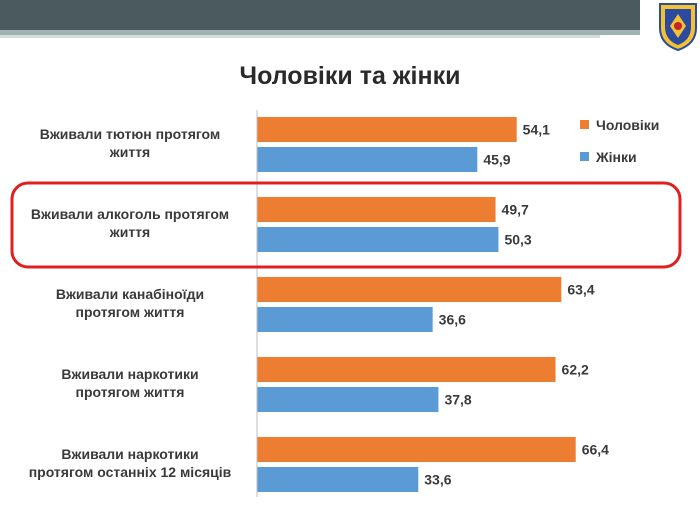 The image size is (700, 525). What do you see at coordinates (320, 15) in the screenshot?
I see `header-banner` at bounding box center [320, 15].